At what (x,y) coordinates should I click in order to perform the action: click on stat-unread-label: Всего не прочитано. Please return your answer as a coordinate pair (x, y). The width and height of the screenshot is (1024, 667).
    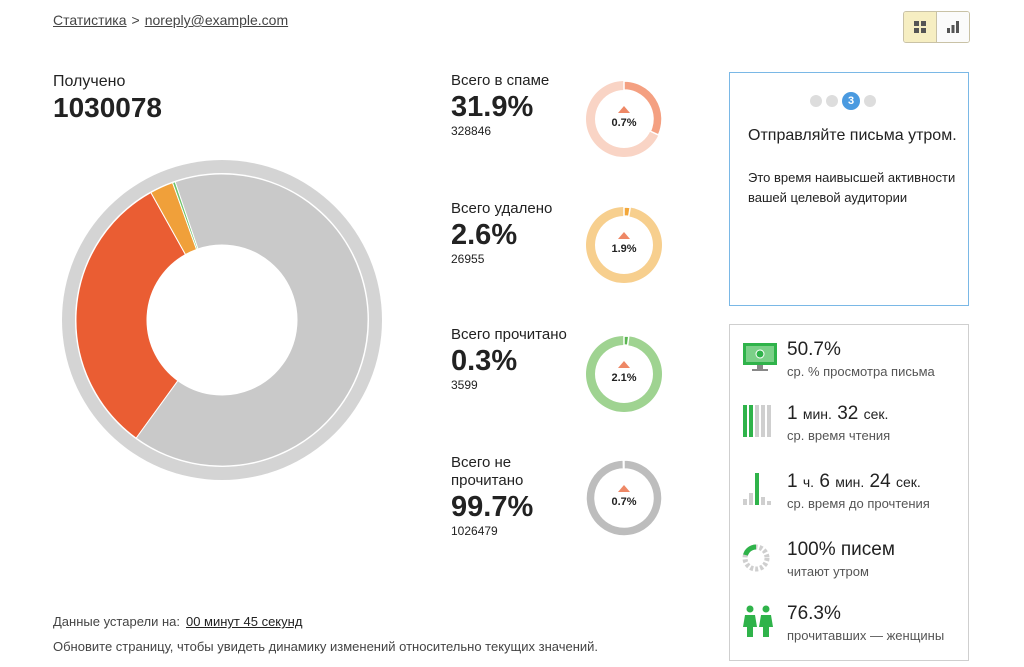
    Looking at the image, I should click on (487, 471).